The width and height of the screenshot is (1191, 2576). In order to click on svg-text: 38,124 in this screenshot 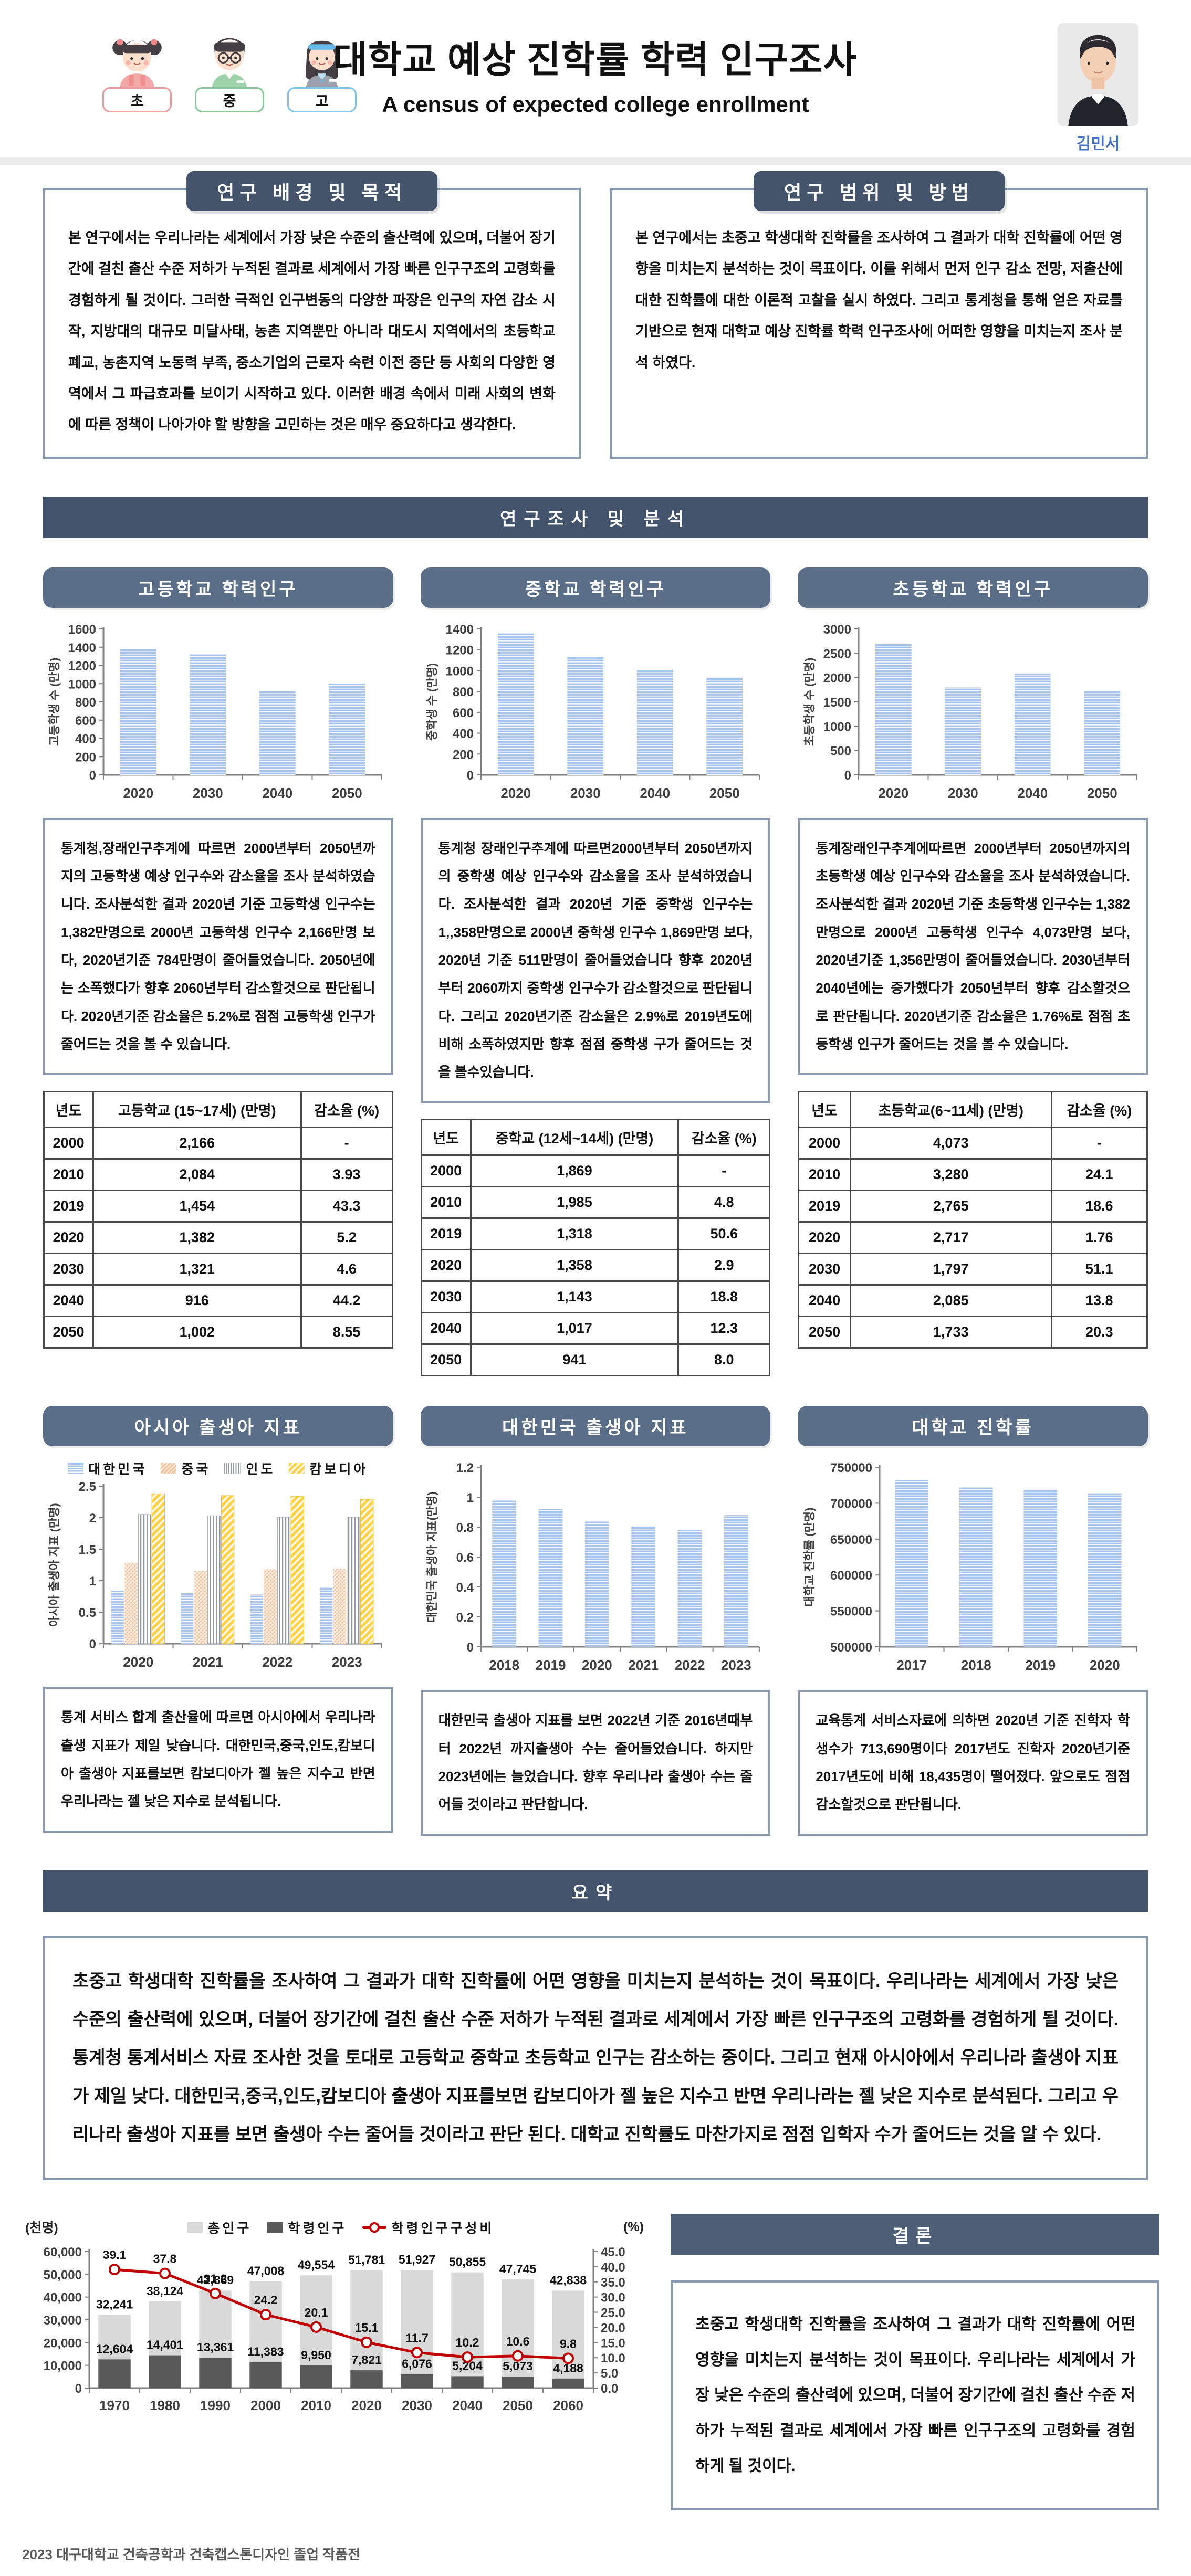, I will do `click(165, 2291)`.